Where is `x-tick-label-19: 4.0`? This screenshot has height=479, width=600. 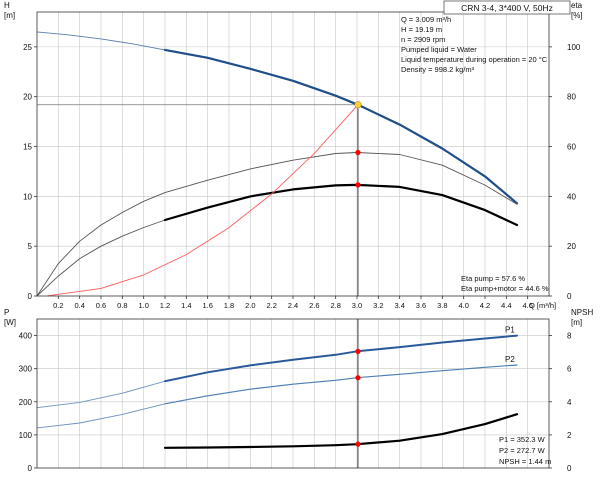
x-tick-label-19: 4.0 is located at coordinates (463, 305).